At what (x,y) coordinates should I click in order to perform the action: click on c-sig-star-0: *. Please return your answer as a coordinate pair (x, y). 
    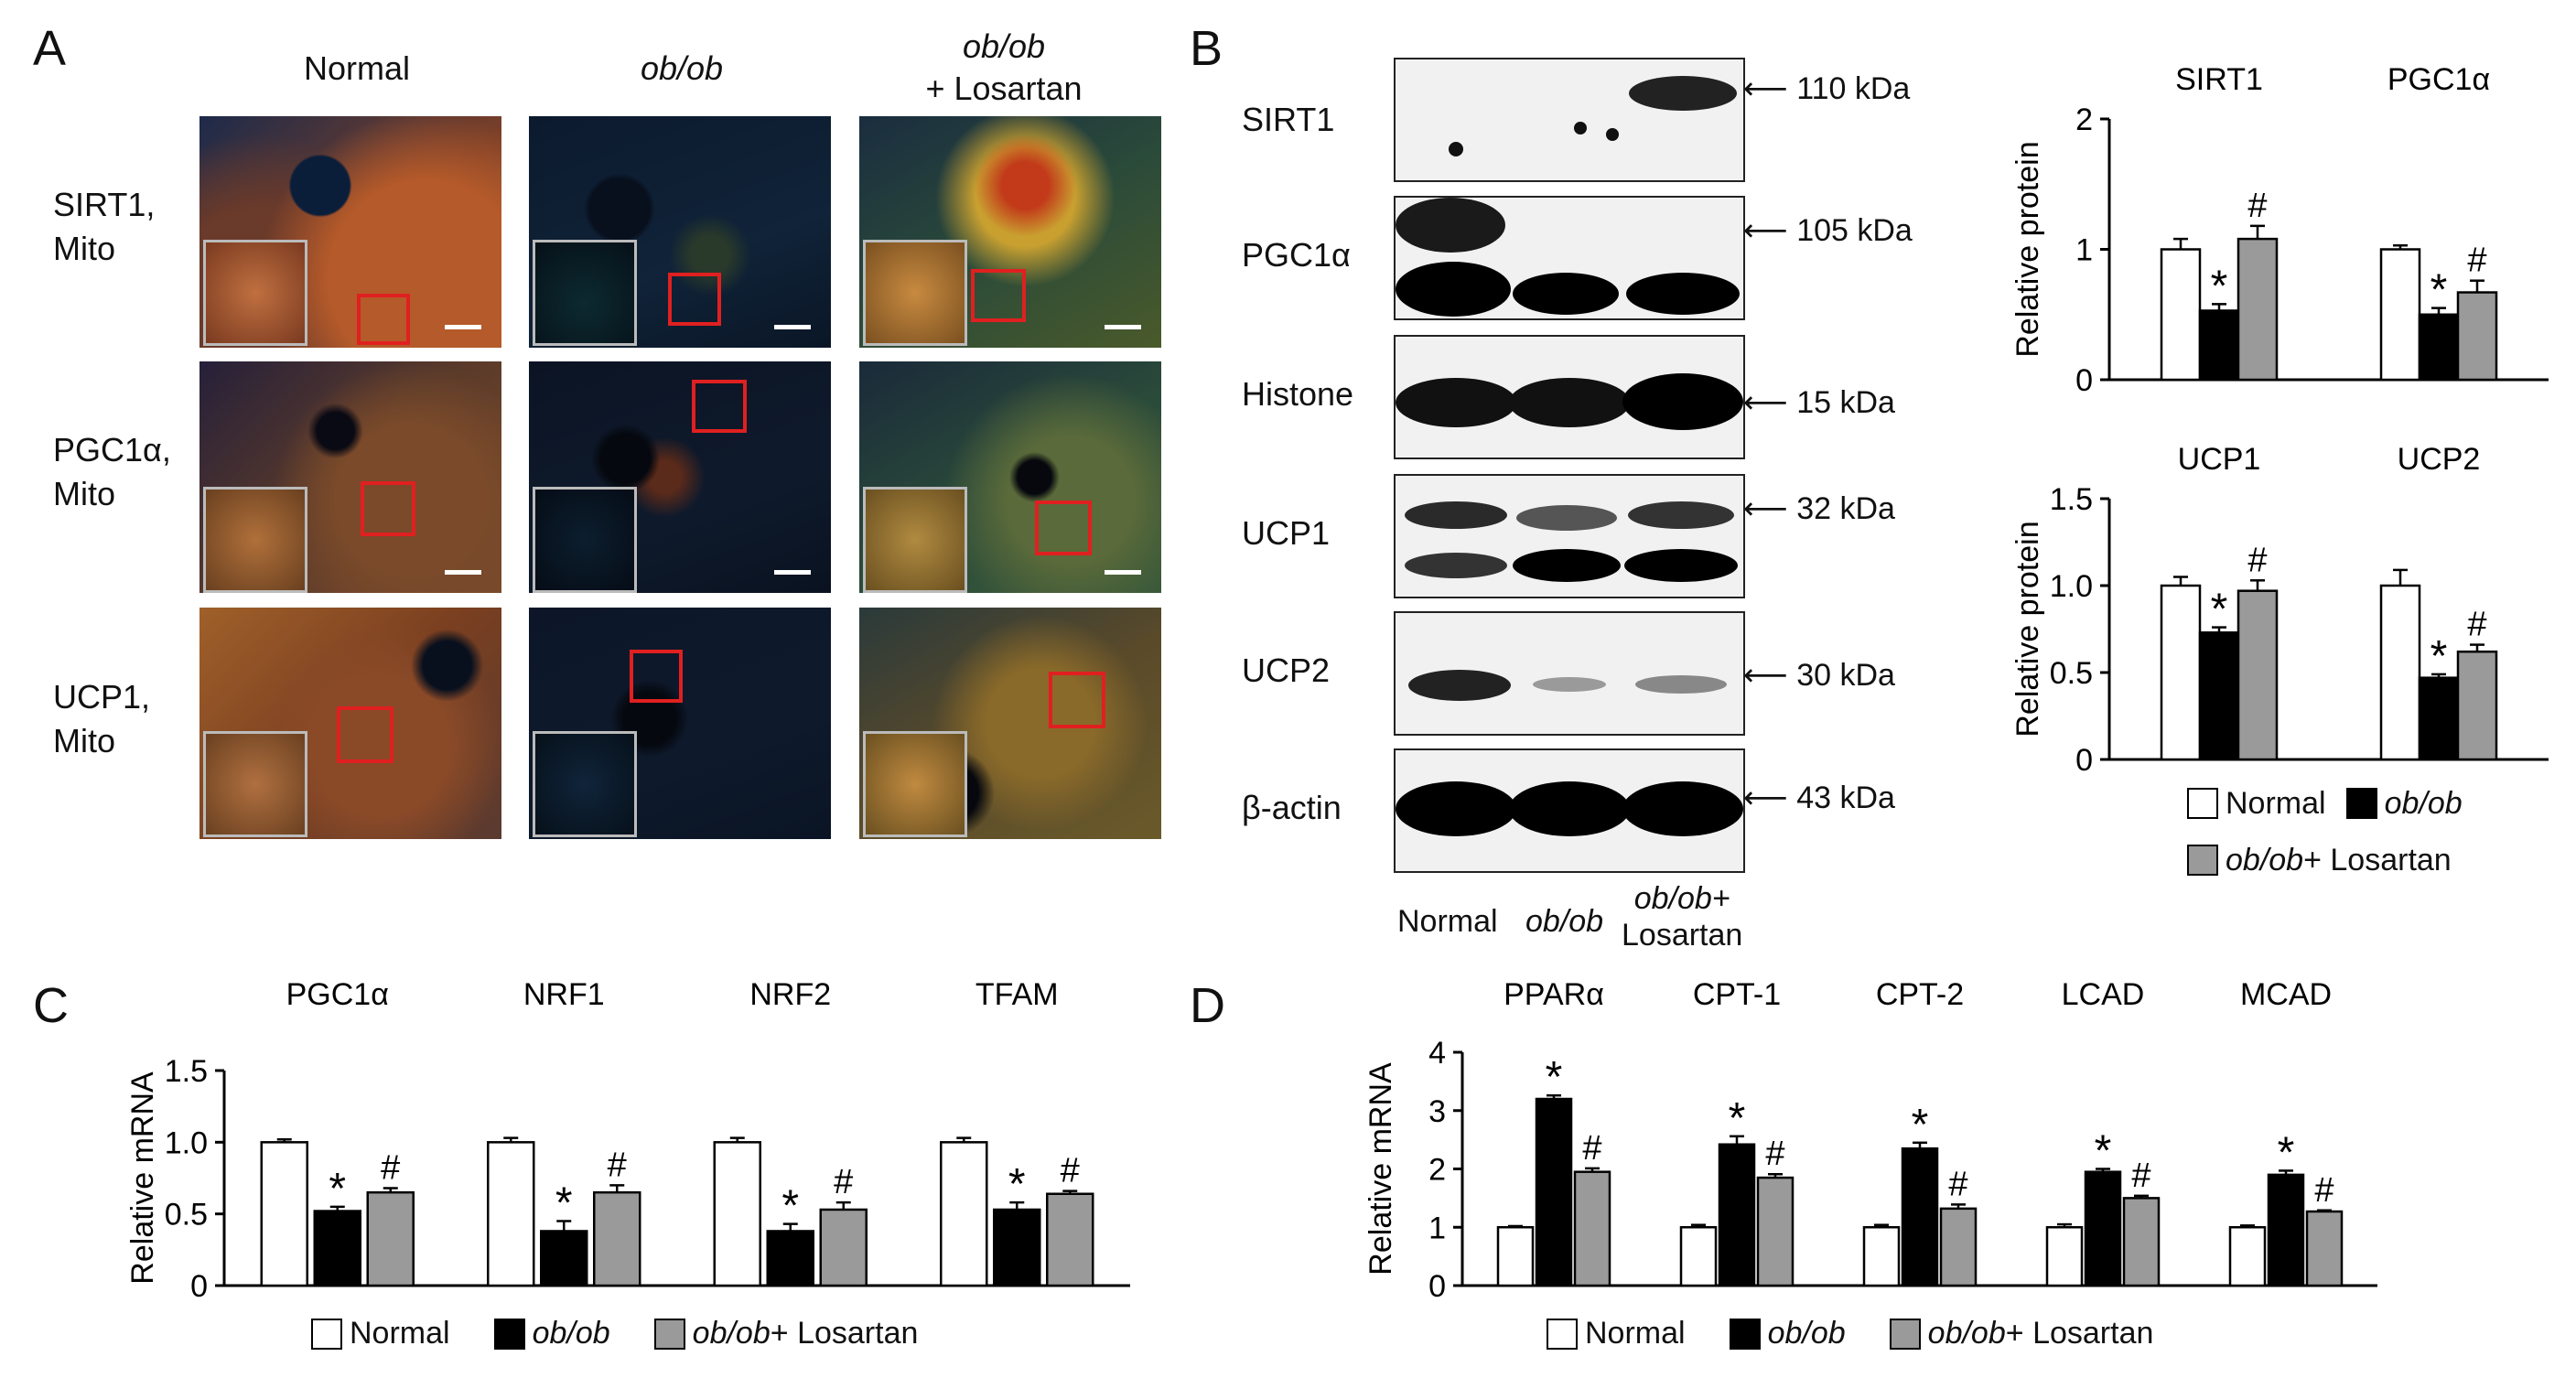
    Looking at the image, I should click on (337, 1189).